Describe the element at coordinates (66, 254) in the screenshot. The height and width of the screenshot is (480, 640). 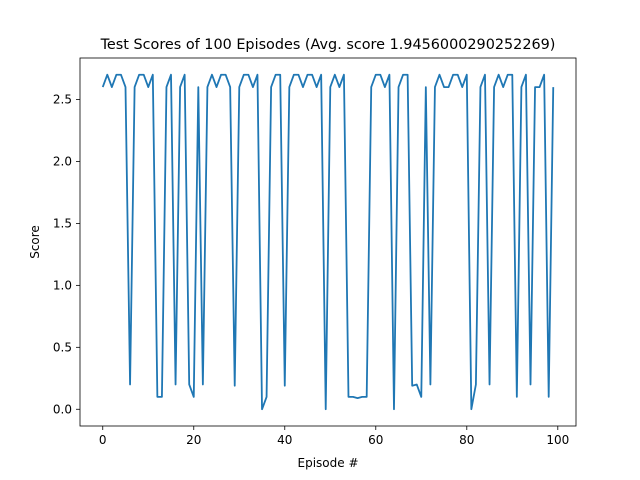
I see `y-axis: 0.0 0.5 1.0 1.5 2.0 2.5` at that location.